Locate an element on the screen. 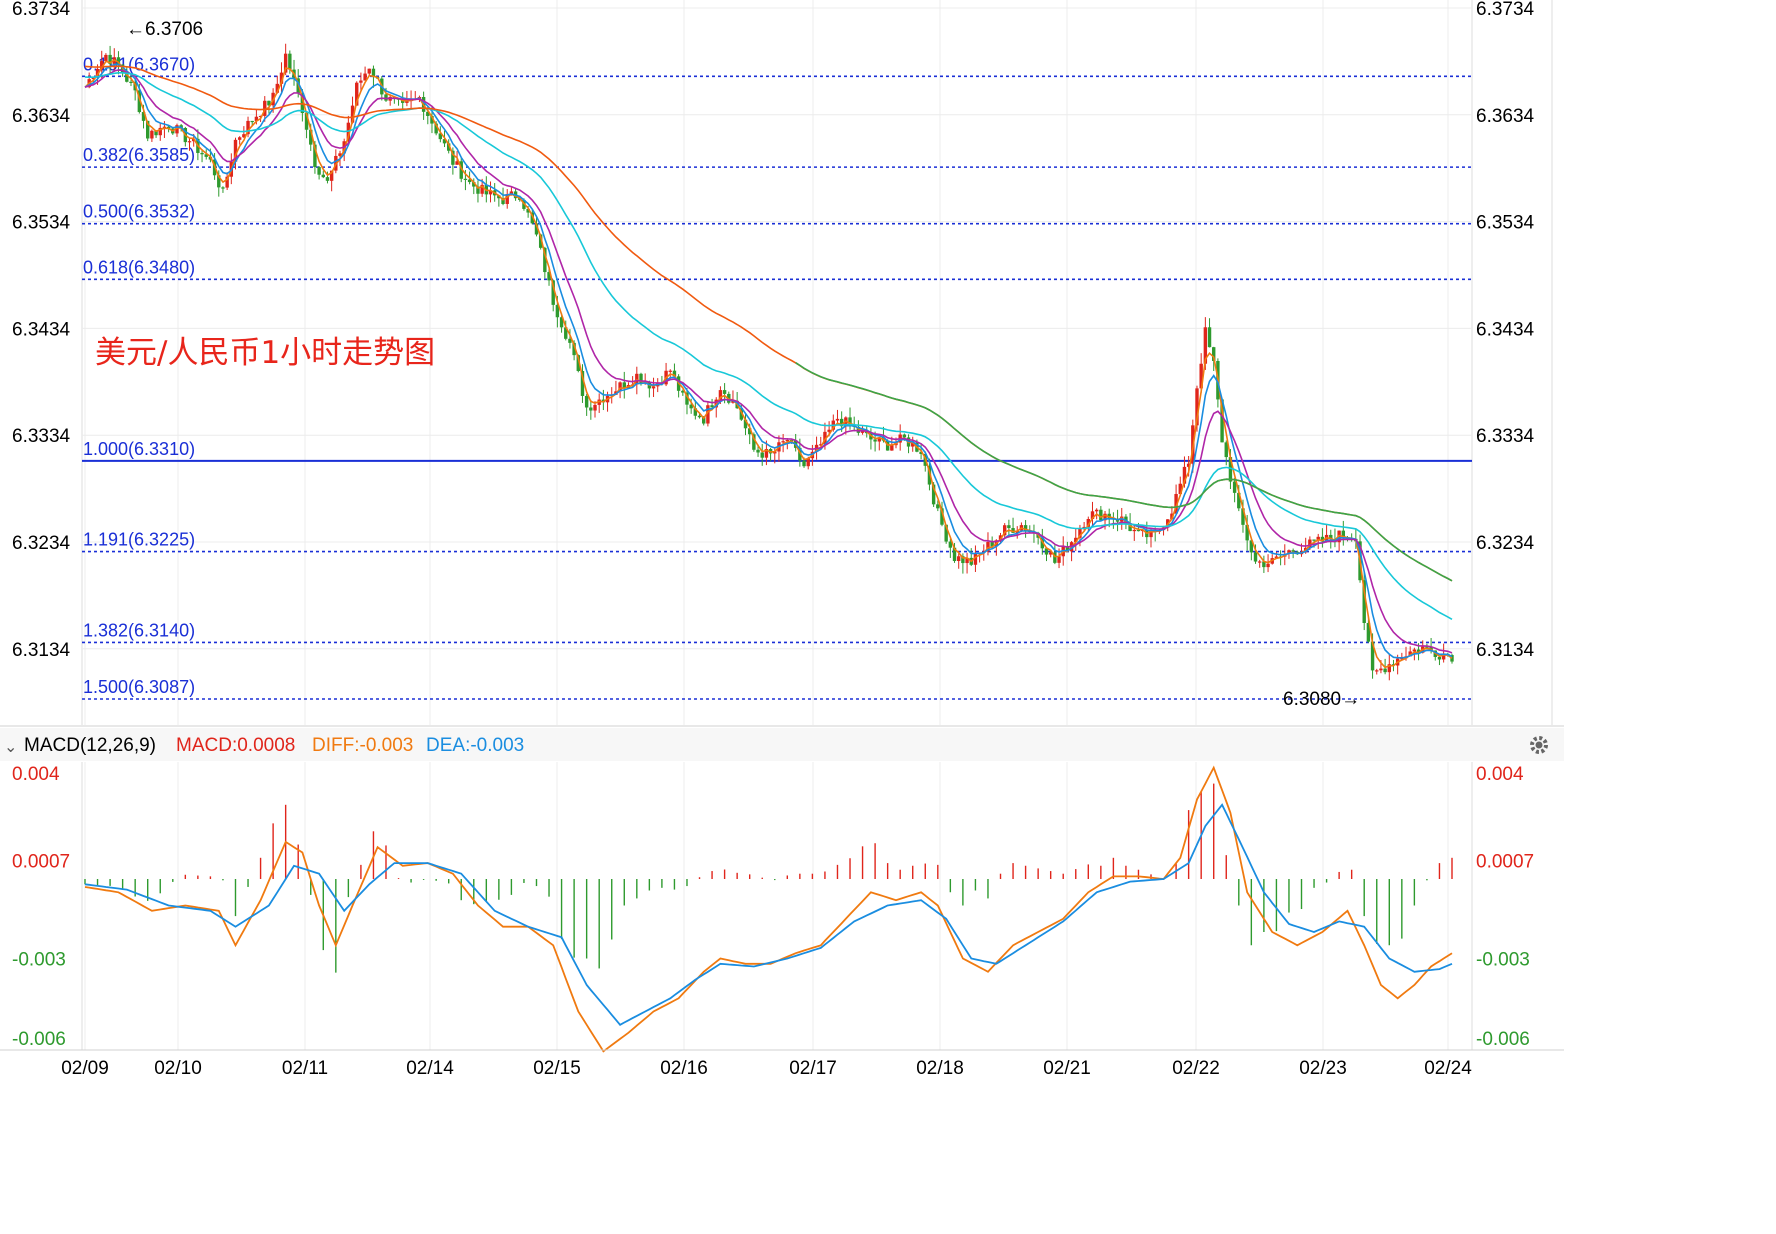 This screenshot has width=1776, height=1234. macd-dea-value: DEA:-0.003 is located at coordinates (475, 745).